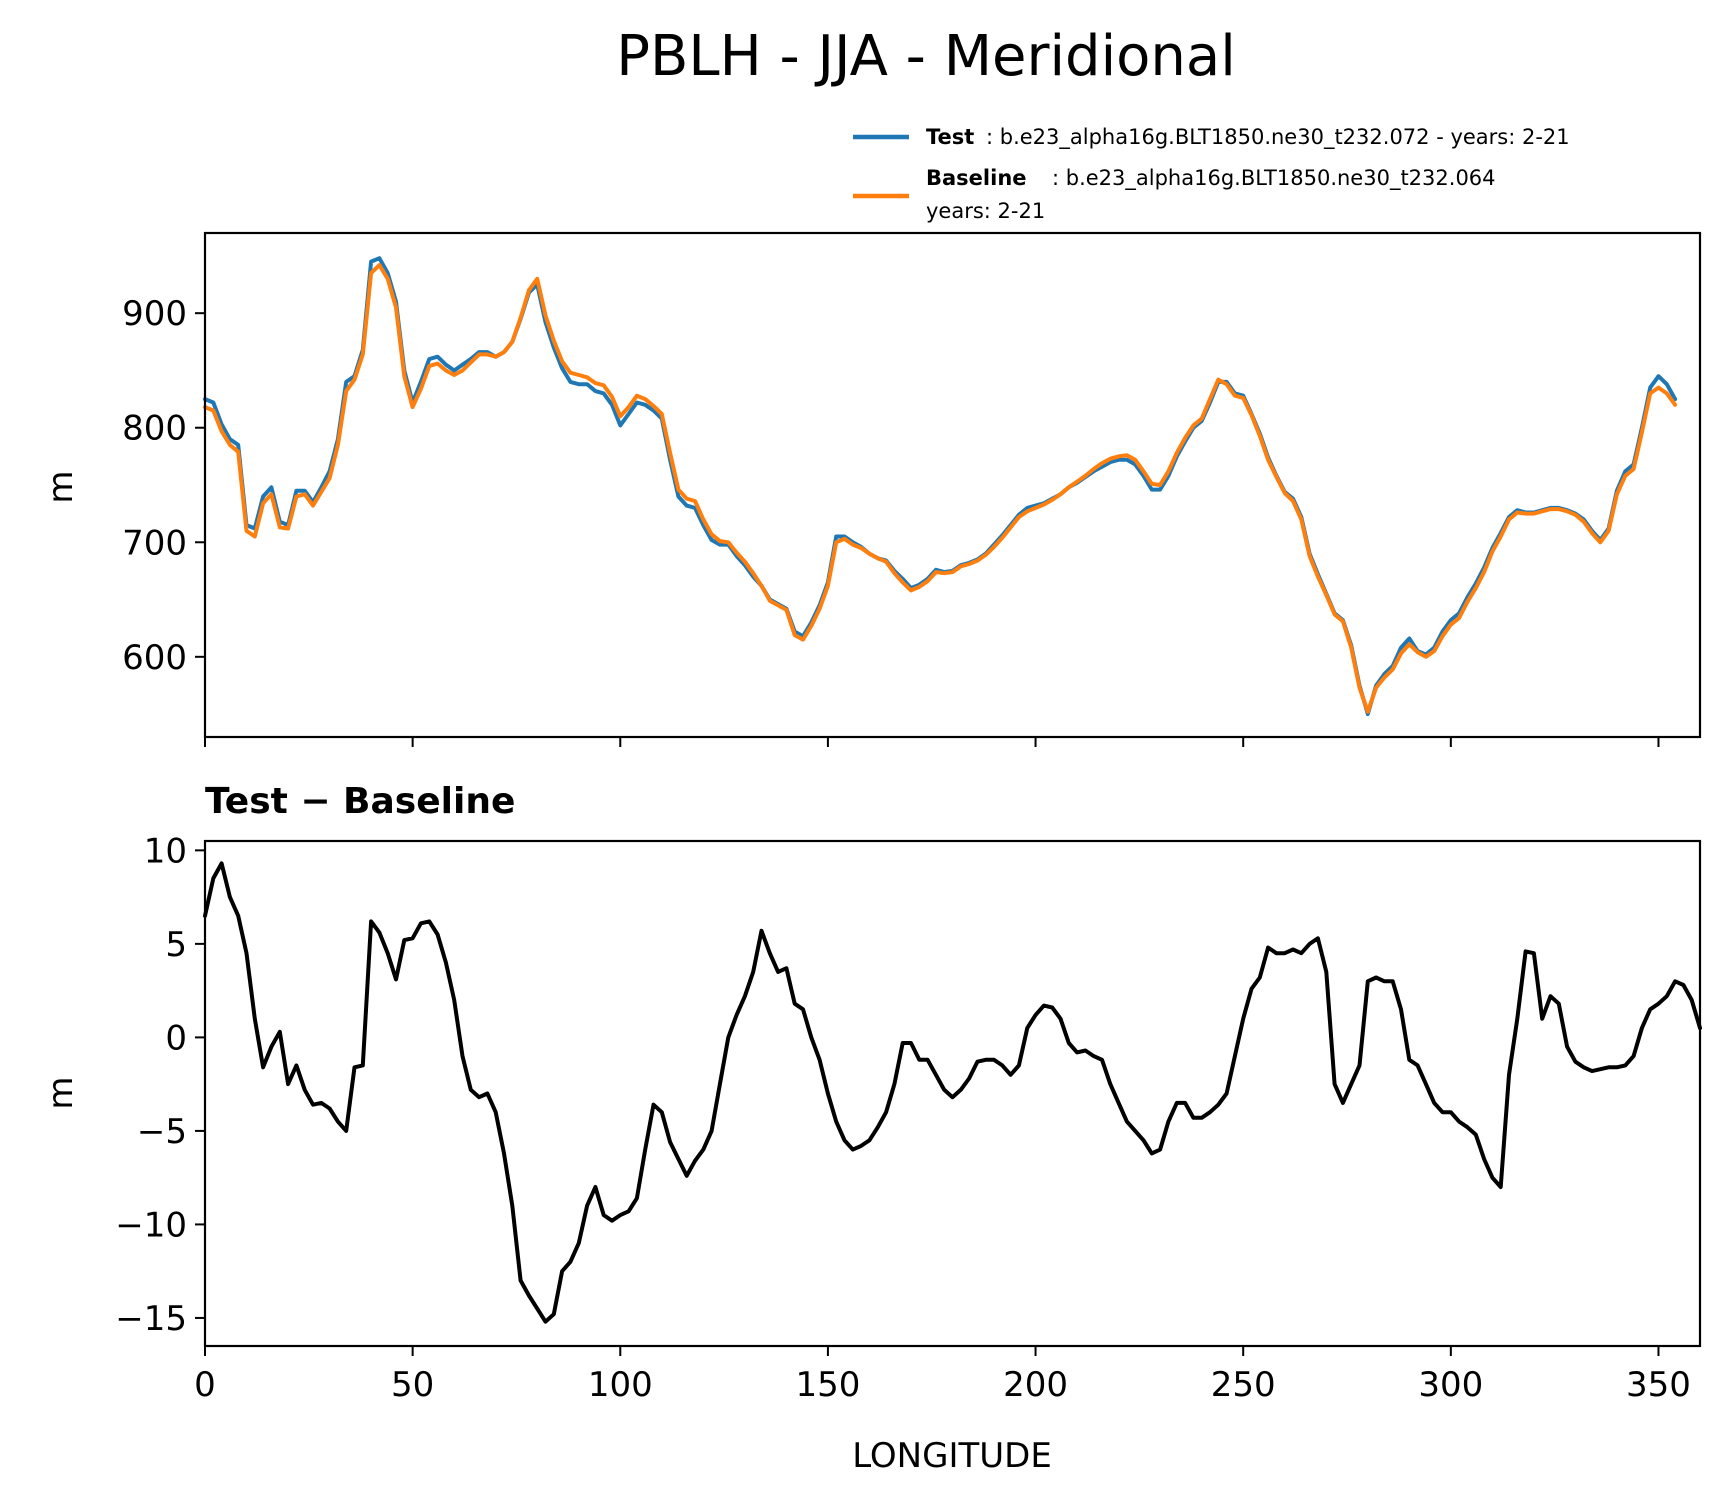  What do you see at coordinates (1450, 1385) in the screenshot?
I see `xtick-label: 300` at bounding box center [1450, 1385].